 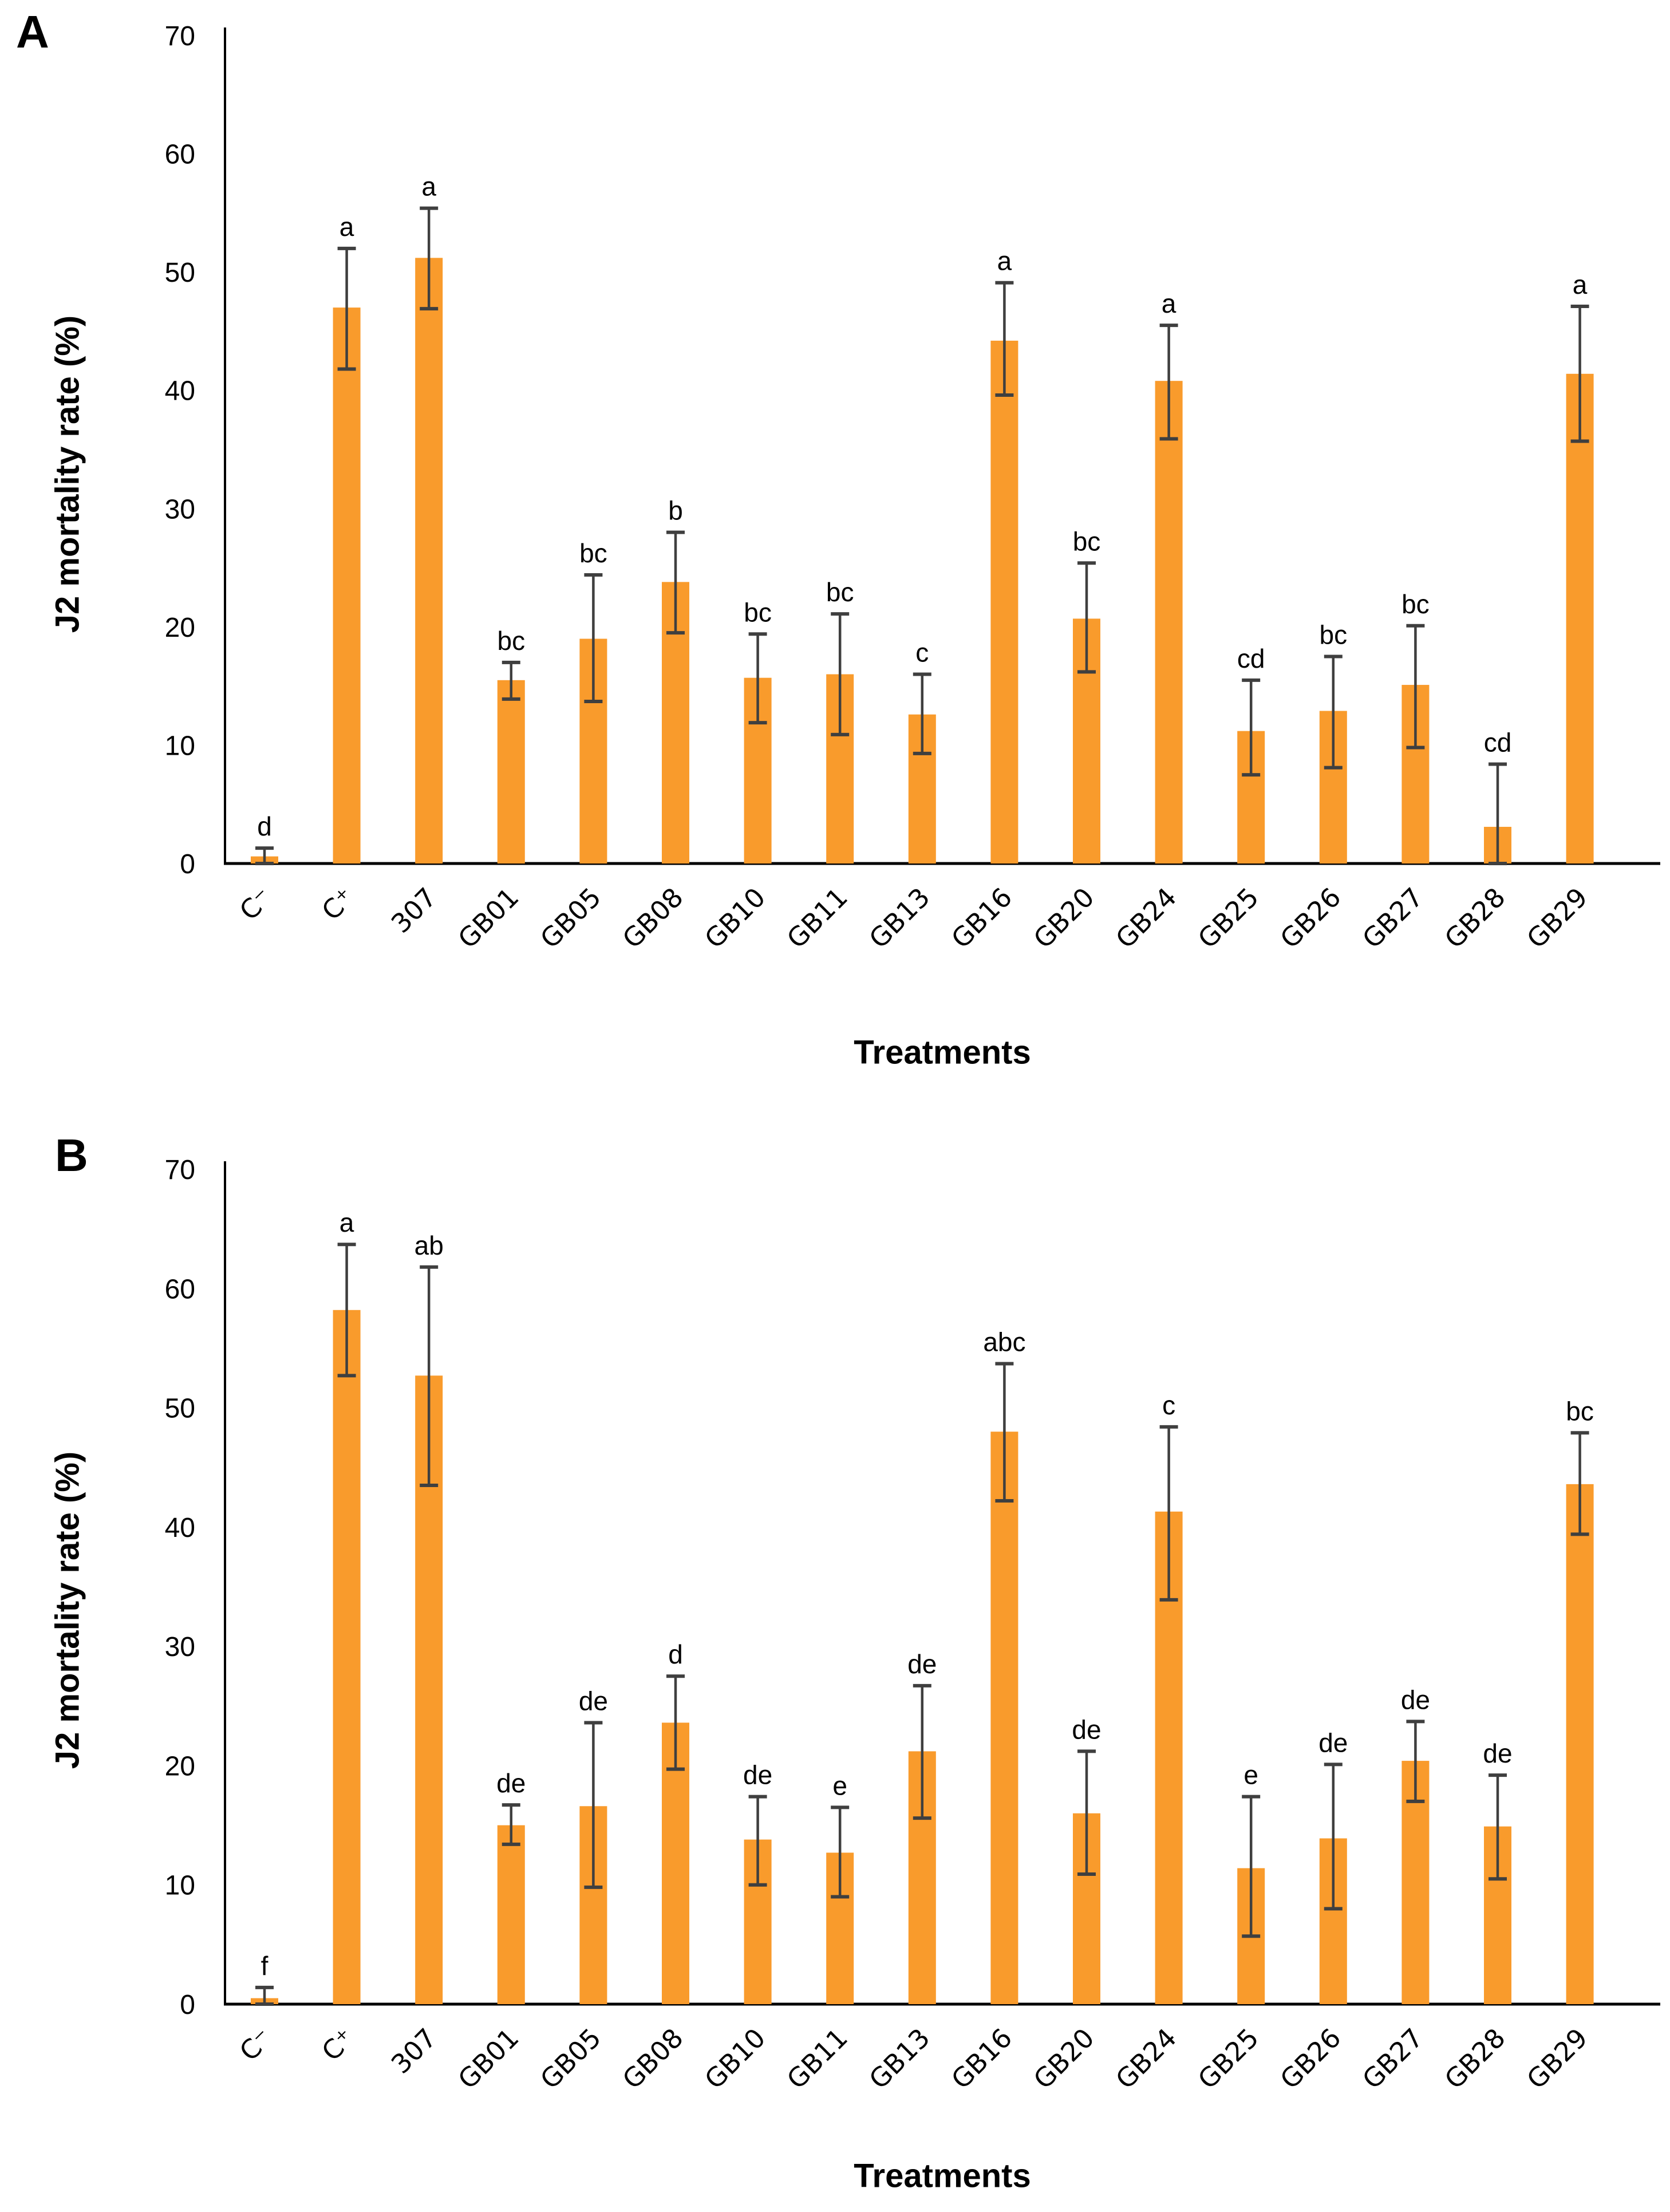 I want to click on sig-letter-A-C⁻: d, so click(x=264, y=826).